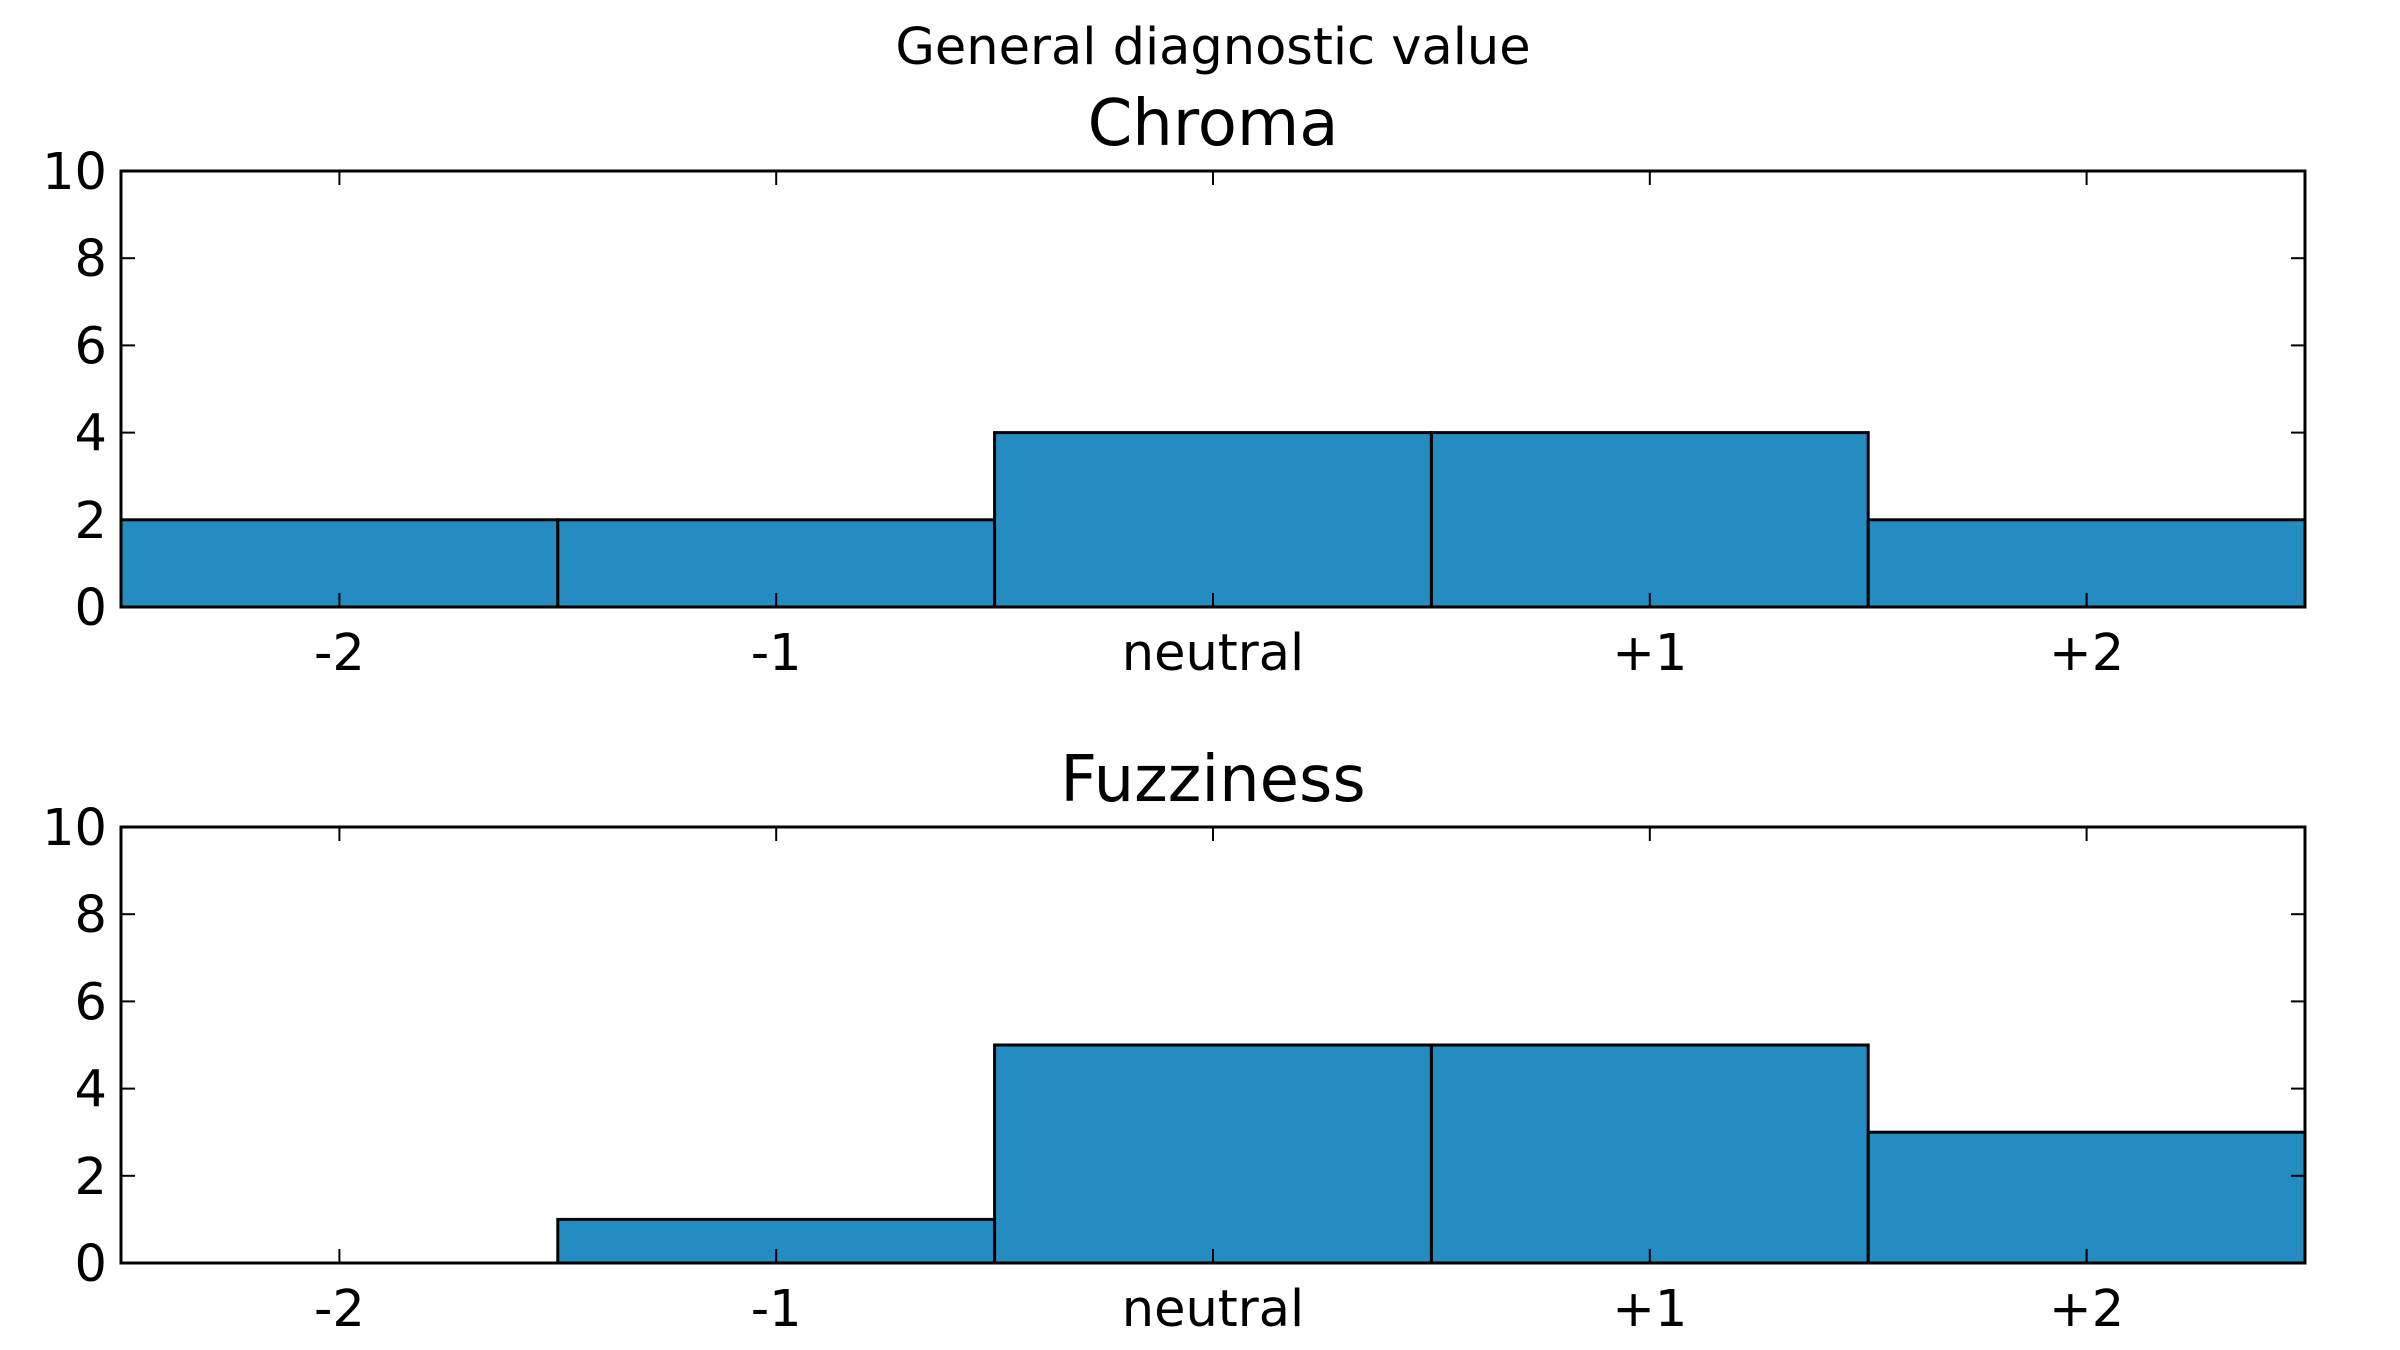  Describe the element at coordinates (1212, 780) in the screenshot. I see `chart-title: Fuzziness` at that location.